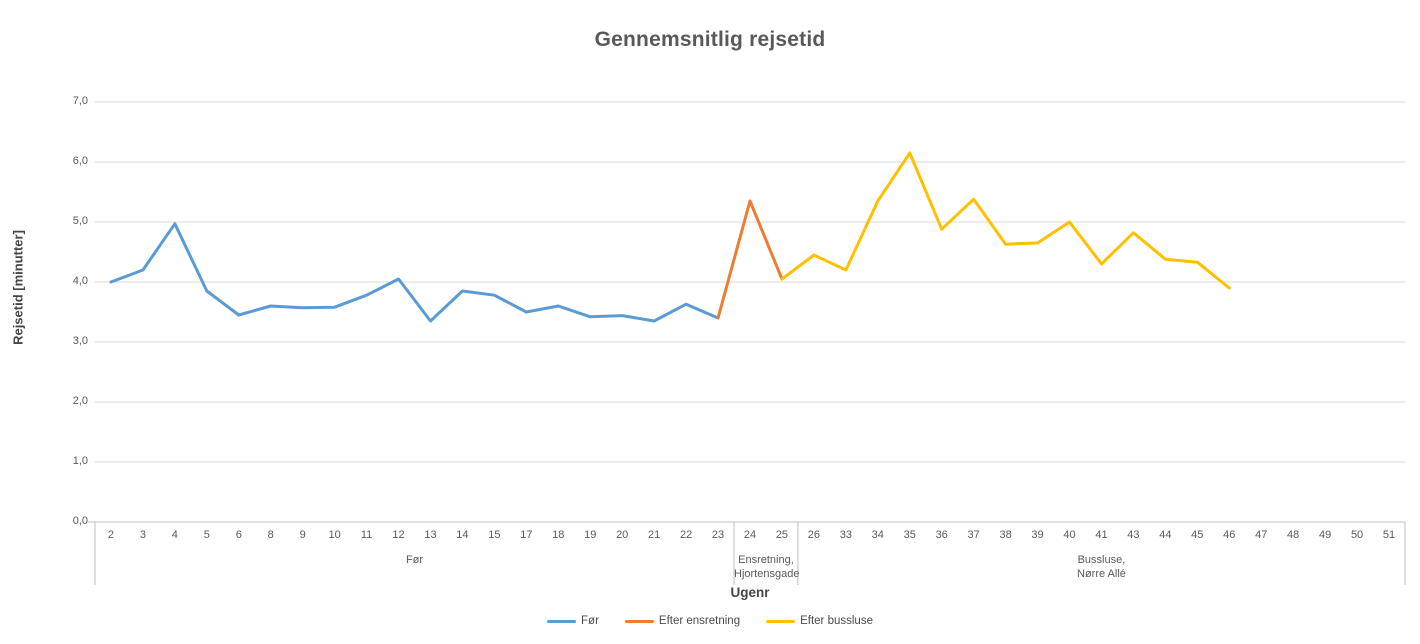  I want to click on legend-item-efter-bussluse: Efter bussluse, so click(819, 621).